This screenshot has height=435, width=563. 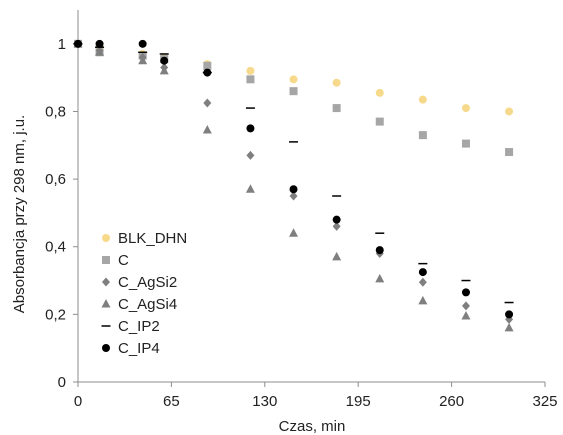 What do you see at coordinates (123, 260) in the screenshot?
I see `legend-label: C` at bounding box center [123, 260].